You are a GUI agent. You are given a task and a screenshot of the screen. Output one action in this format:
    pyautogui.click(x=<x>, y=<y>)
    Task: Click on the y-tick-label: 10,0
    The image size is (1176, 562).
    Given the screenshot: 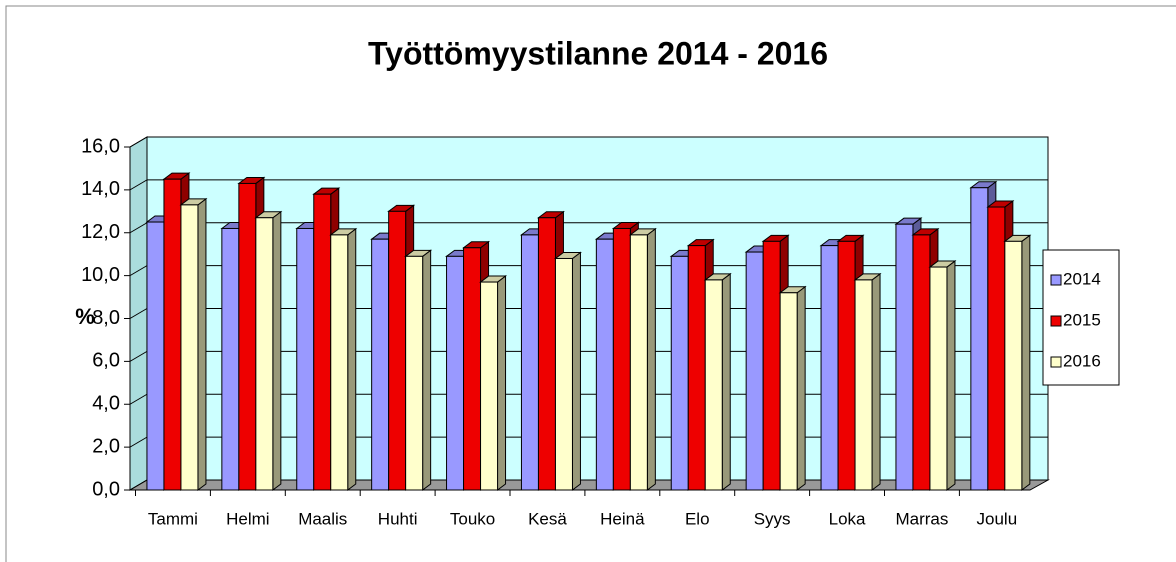 What is the action you would take?
    pyautogui.click(x=100, y=275)
    